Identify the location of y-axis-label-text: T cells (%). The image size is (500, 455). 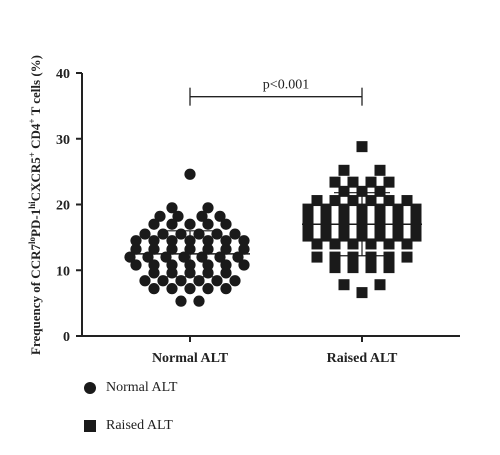
(35, 86).